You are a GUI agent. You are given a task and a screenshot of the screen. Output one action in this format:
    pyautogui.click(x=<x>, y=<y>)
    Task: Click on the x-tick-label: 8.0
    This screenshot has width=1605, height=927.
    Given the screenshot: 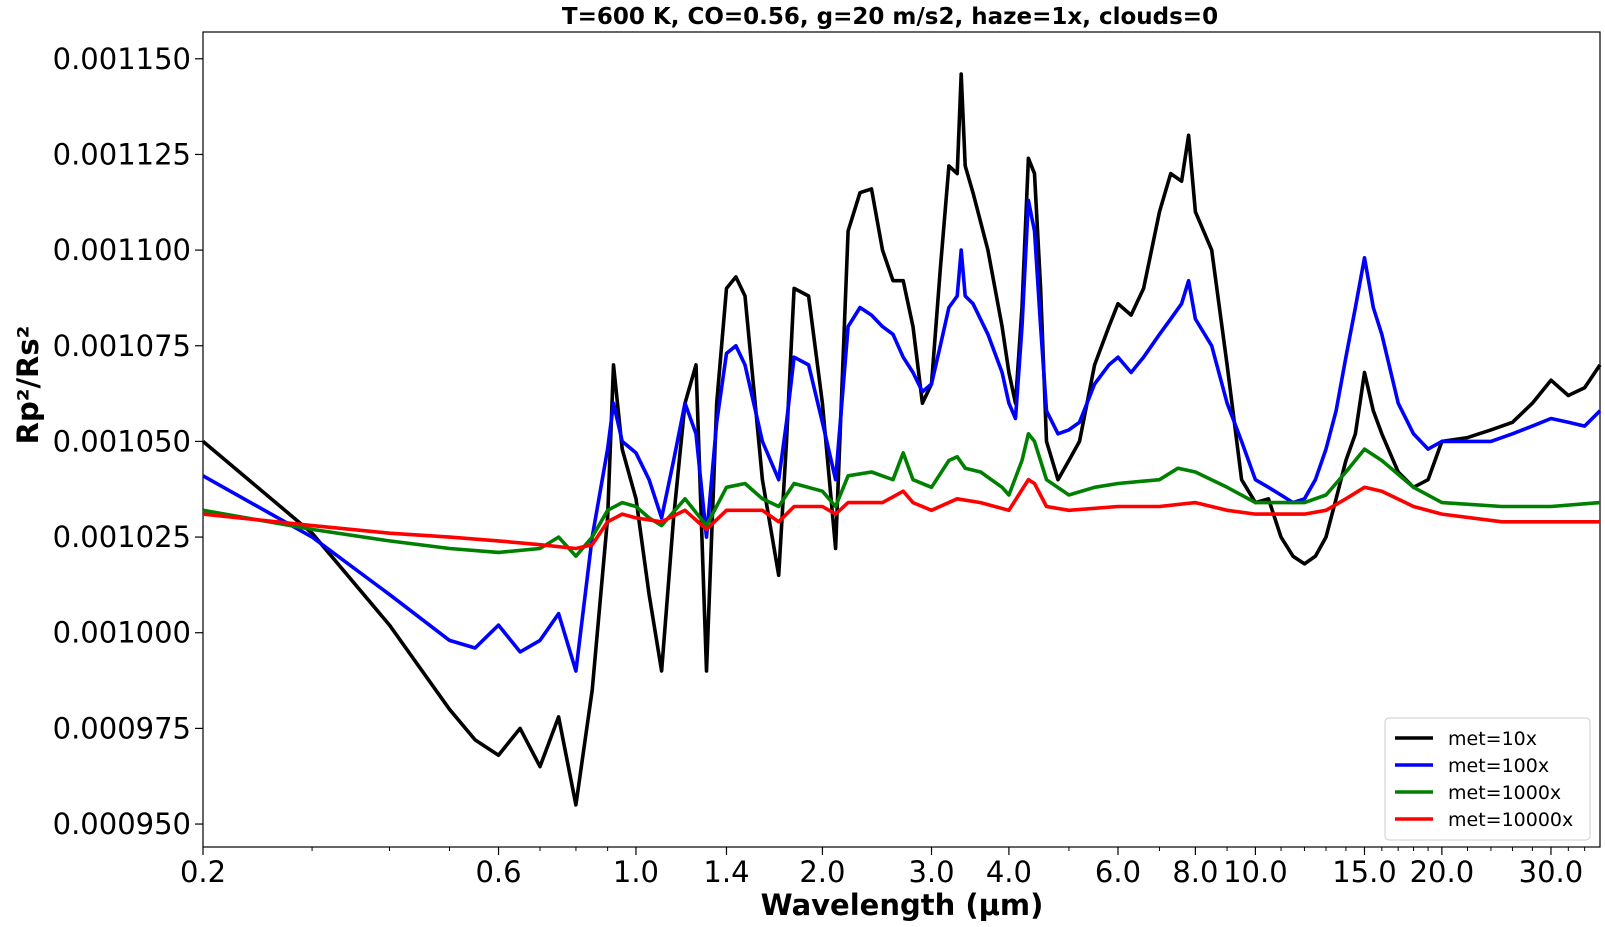 What is the action you would take?
    pyautogui.click(x=1195, y=872)
    